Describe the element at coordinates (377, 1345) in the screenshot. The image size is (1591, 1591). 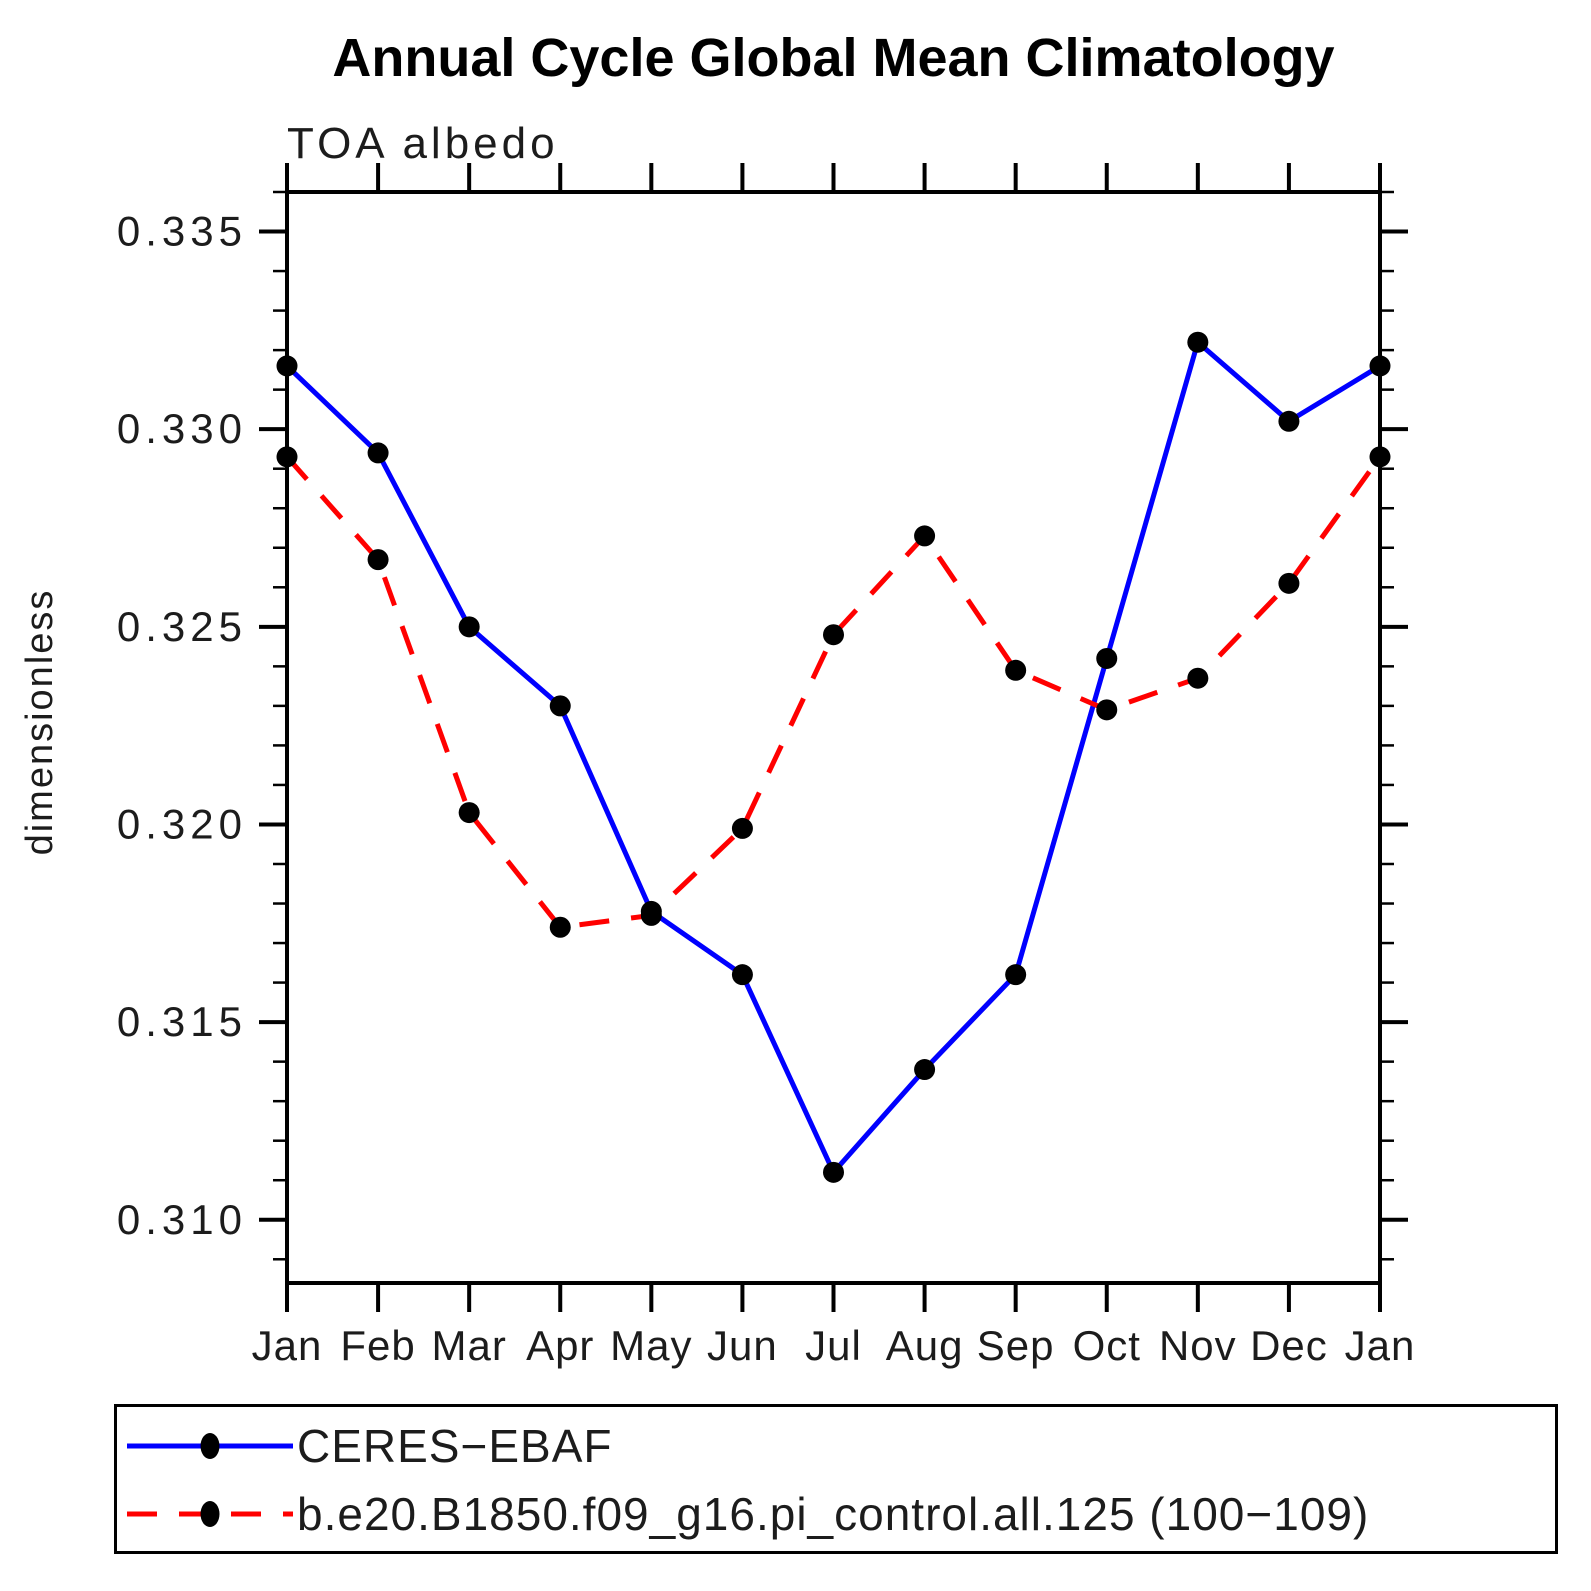
I see `month-label: Feb` at that location.